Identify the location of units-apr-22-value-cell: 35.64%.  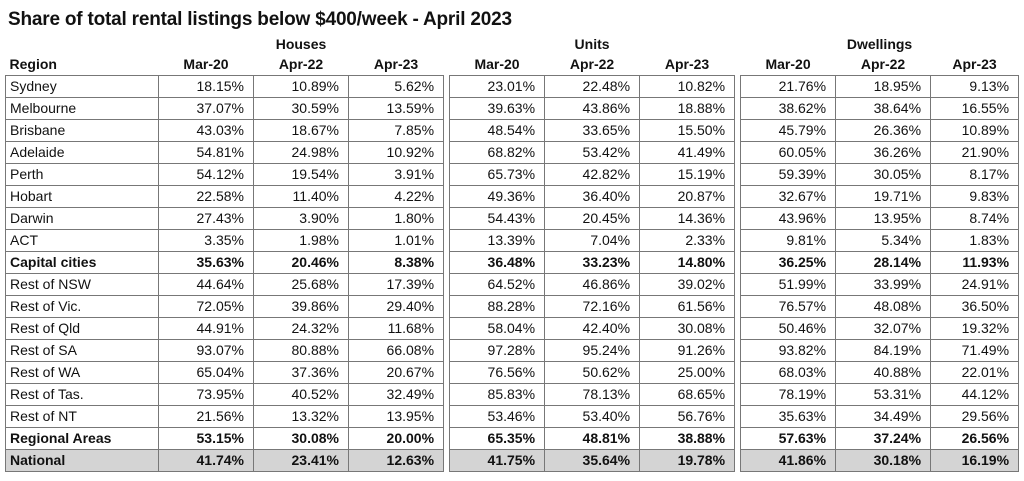
(592, 460).